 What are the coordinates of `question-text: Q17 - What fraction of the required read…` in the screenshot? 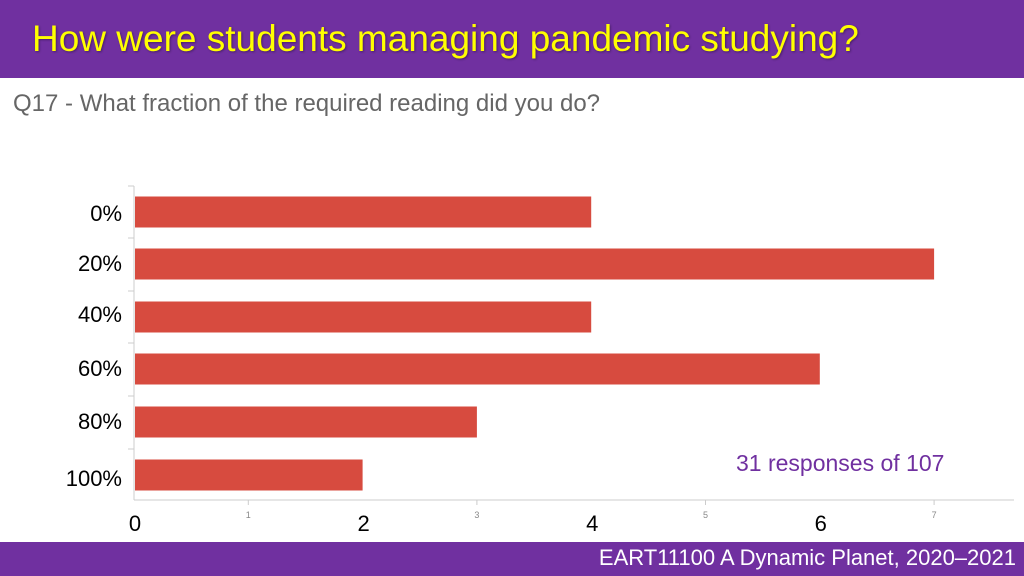 It's located at (307, 103).